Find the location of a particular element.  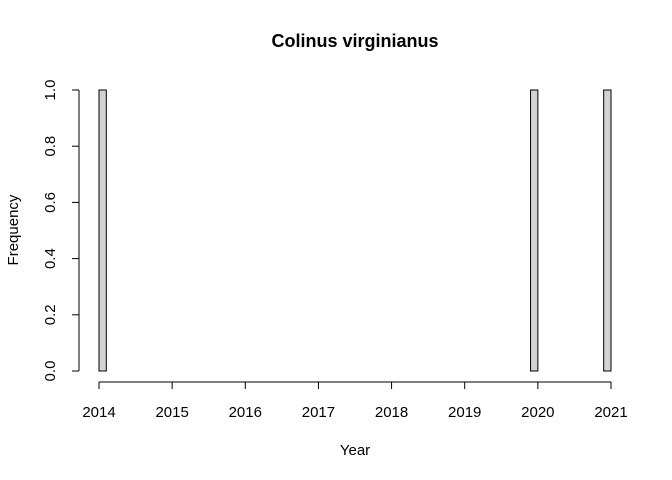

x-tick-label: 2017 is located at coordinates (318, 412).